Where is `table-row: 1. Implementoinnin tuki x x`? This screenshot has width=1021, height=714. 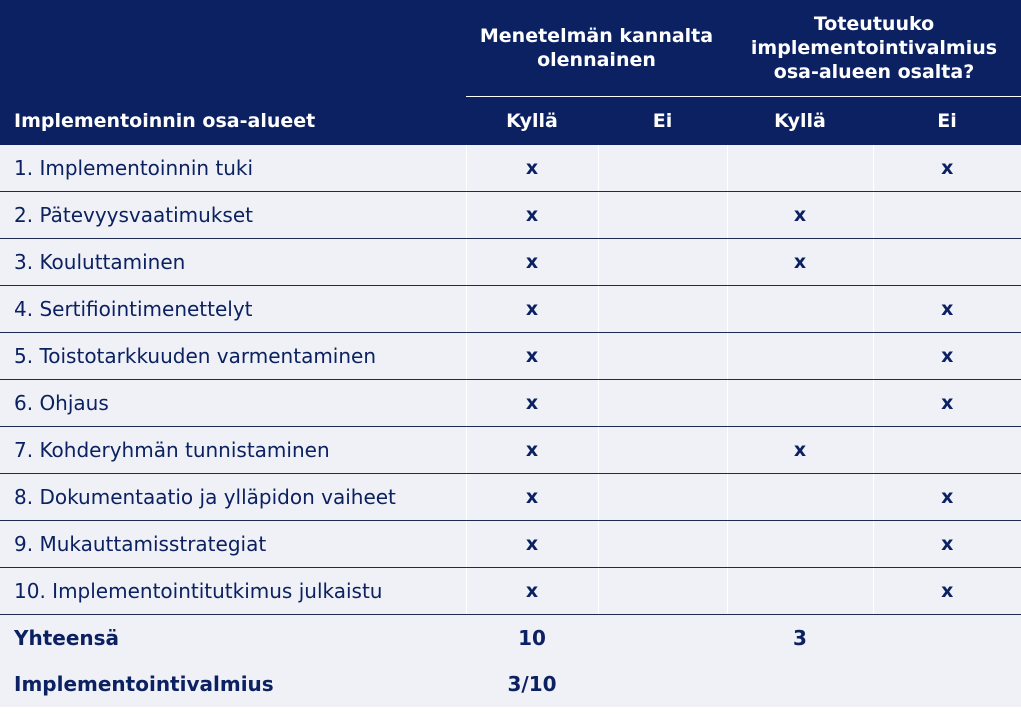 table-row: 1. Implementoinnin tuki x x is located at coordinates (510, 168).